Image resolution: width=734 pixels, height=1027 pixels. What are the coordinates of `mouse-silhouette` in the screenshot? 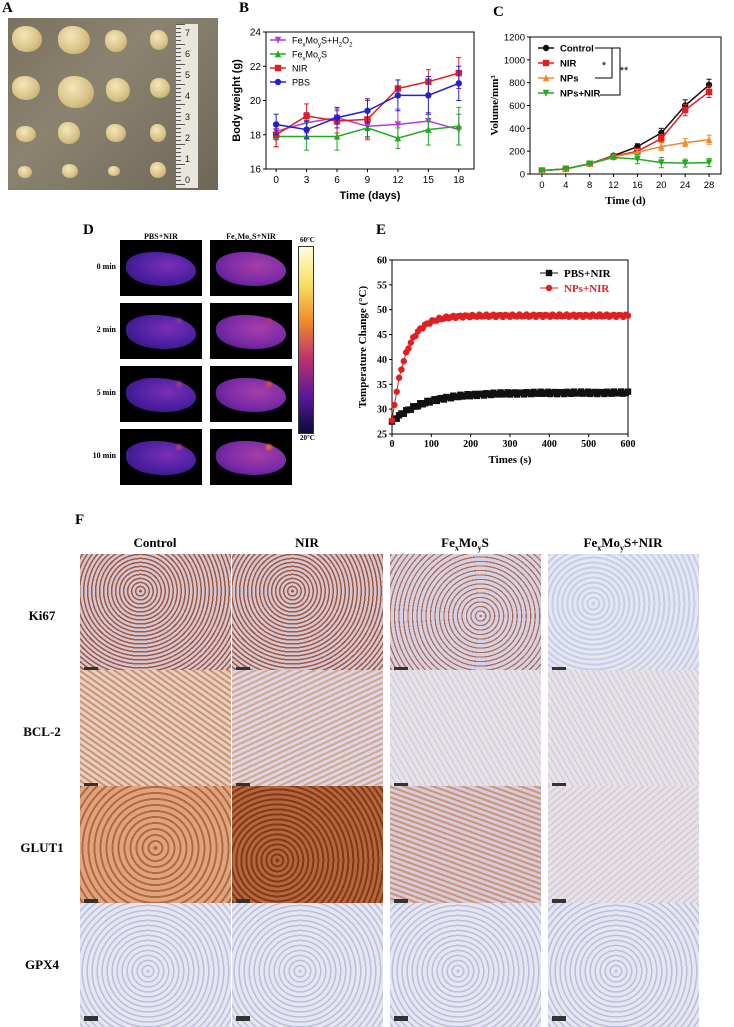 It's located at (161, 269).